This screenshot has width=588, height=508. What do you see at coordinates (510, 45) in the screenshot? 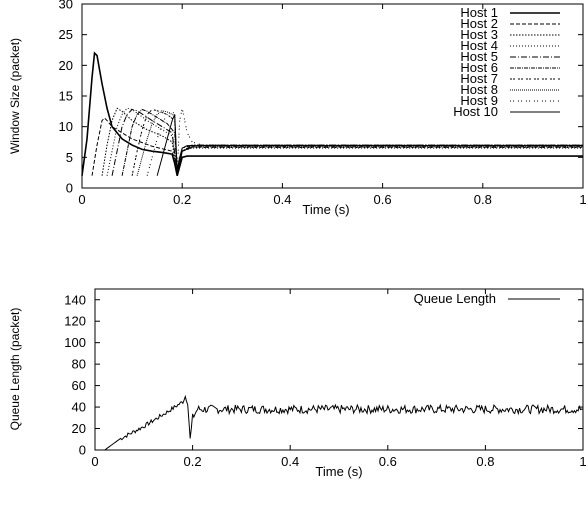
I see `legend-entry: Host 4` at bounding box center [510, 45].